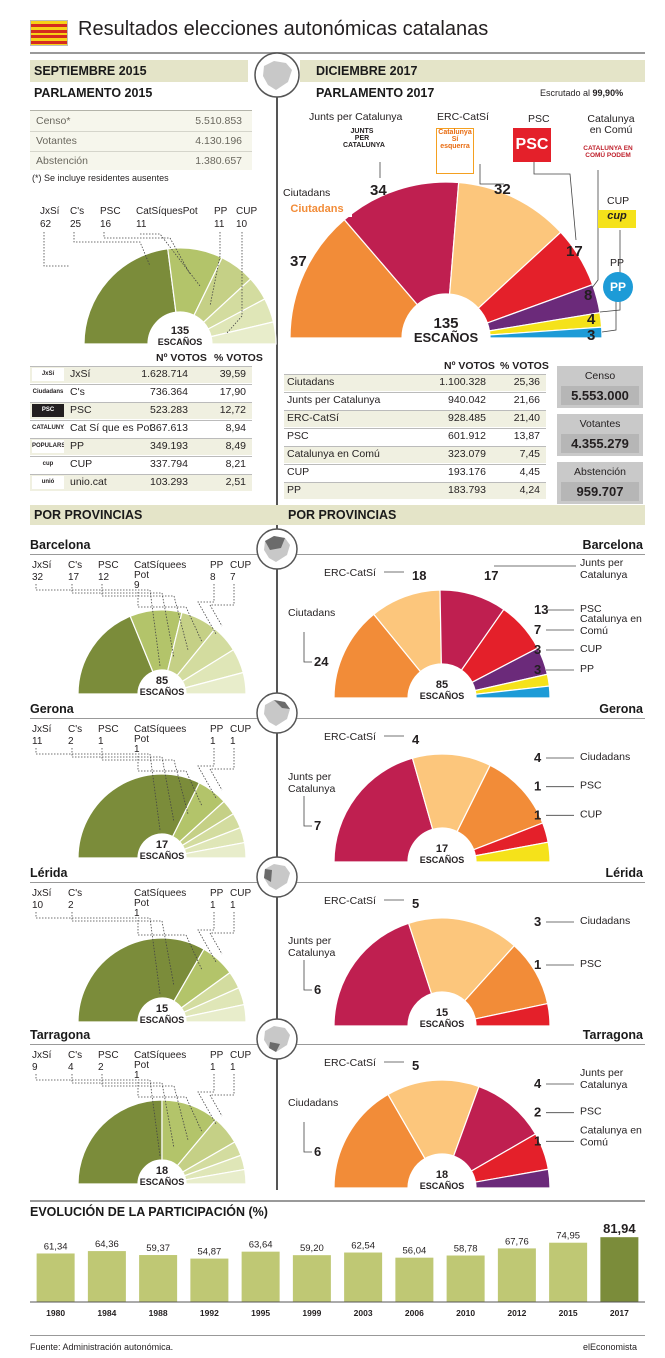 This screenshot has width=665, height=1358. What do you see at coordinates (232, 392) in the screenshot?
I see `pct-value: 17,90` at bounding box center [232, 392].